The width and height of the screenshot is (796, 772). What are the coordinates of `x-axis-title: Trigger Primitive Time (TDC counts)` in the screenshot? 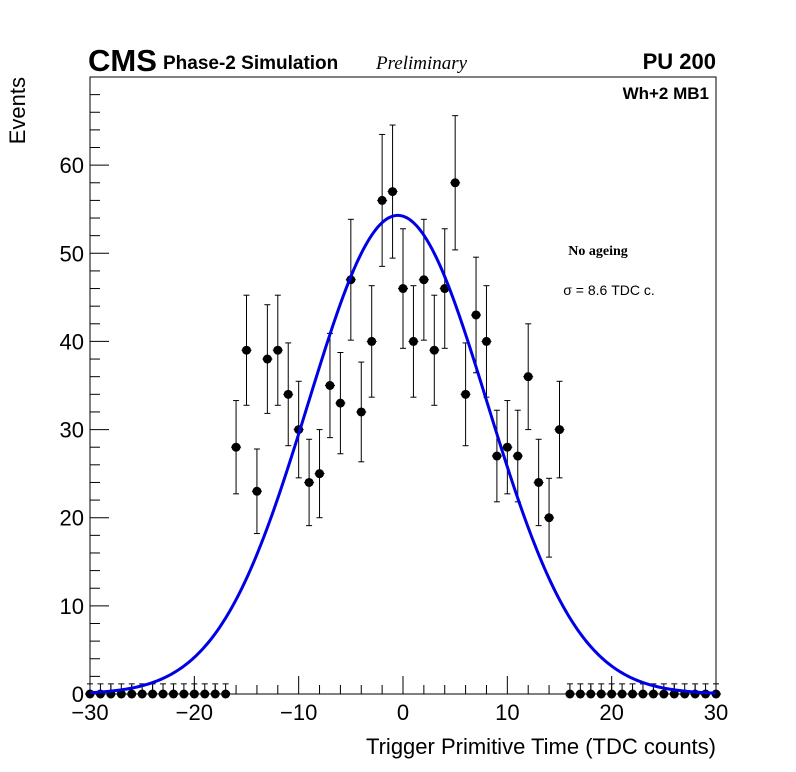 It's located at (541, 746).